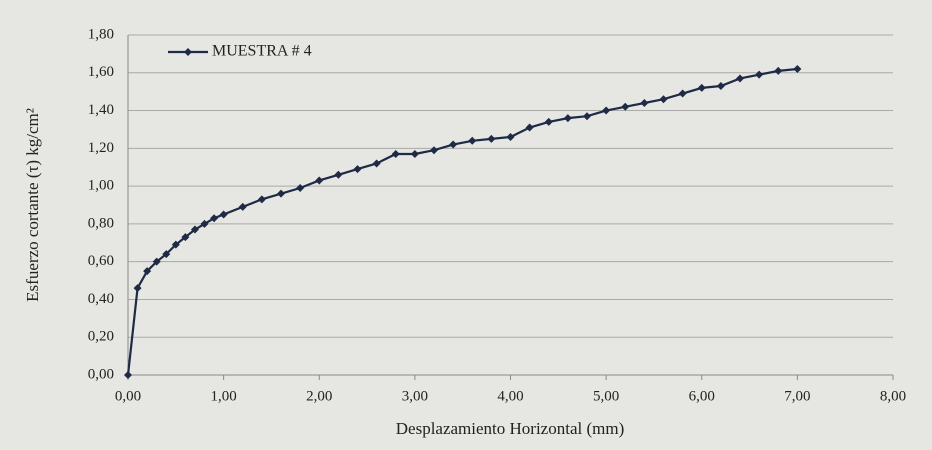 The width and height of the screenshot is (932, 450). I want to click on x-tick-label: 5,00, so click(606, 396).